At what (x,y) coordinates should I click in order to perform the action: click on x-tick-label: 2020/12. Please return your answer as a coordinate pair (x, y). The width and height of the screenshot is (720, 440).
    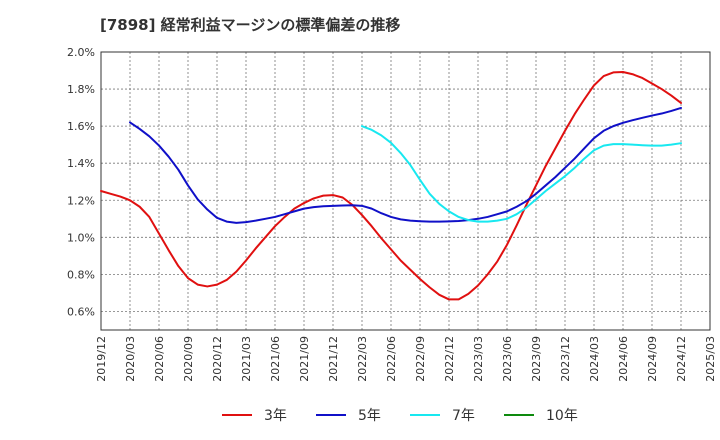
    Looking at the image, I should click on (217, 359).